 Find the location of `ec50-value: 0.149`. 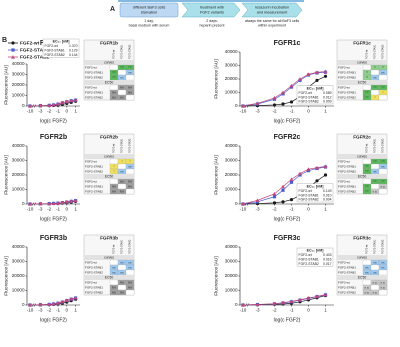

ec50-value: 0.149 is located at coordinates (327, 191).